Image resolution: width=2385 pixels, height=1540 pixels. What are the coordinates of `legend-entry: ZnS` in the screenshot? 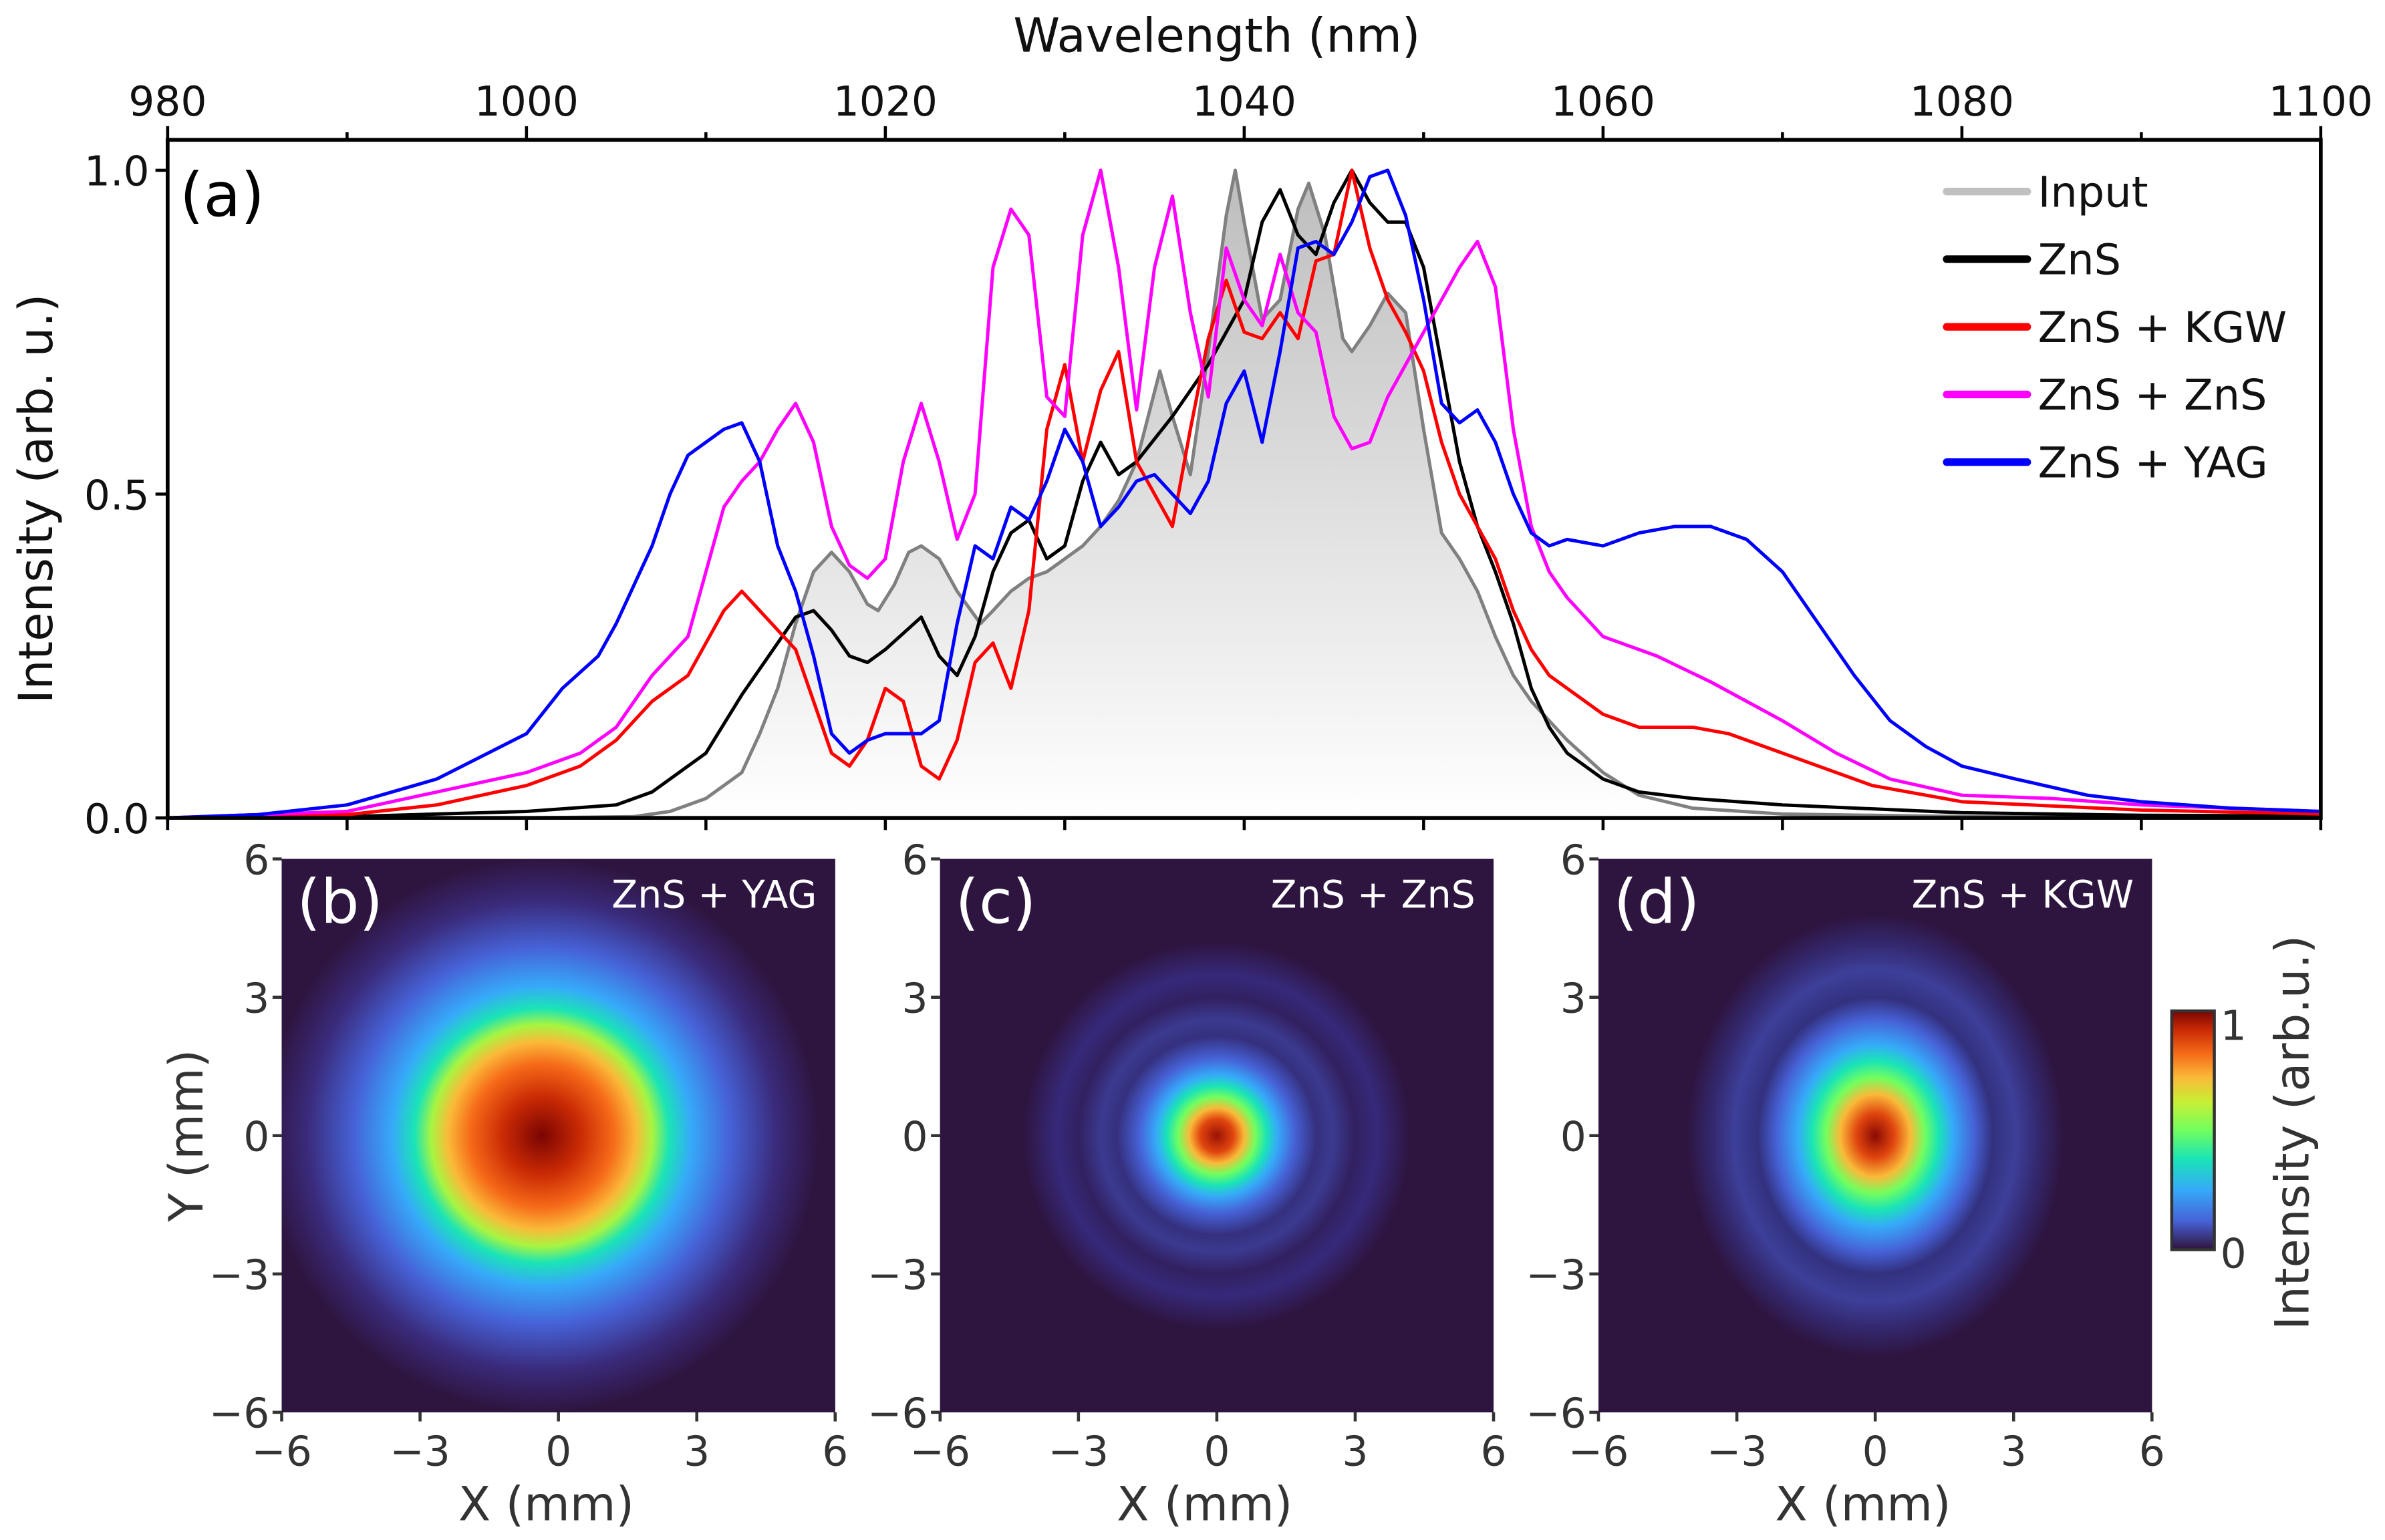 It's located at (2079, 260).